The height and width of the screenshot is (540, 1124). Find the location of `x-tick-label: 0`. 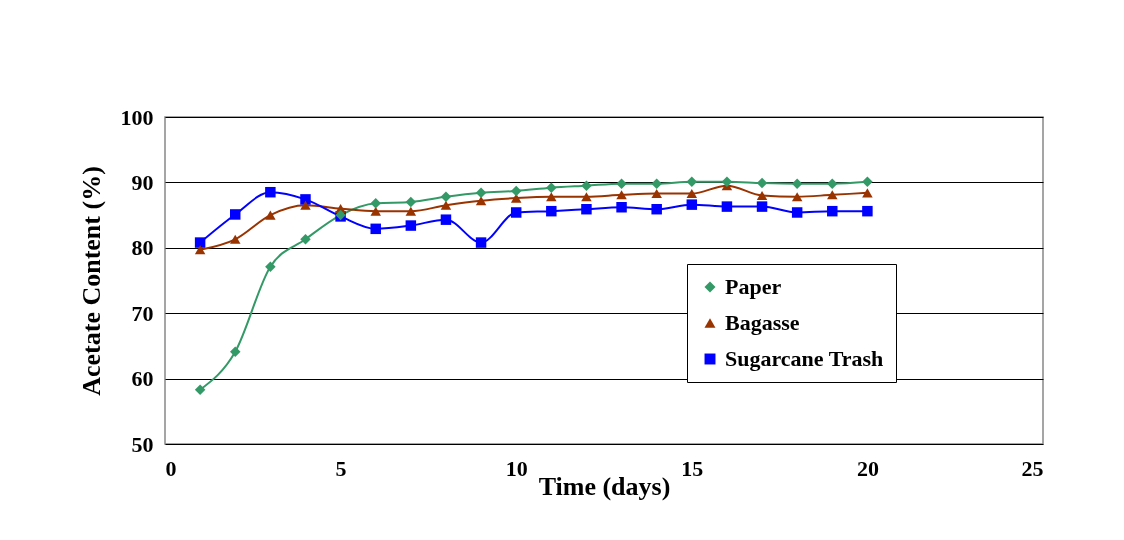

x-tick-label: 0 is located at coordinates (171, 468).